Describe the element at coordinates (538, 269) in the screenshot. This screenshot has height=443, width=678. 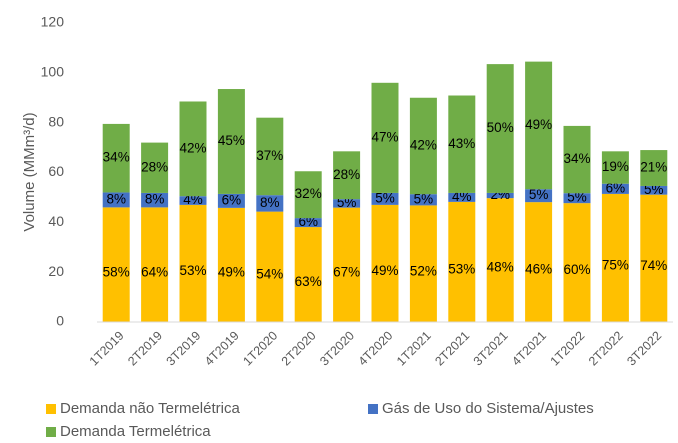
I see `data-label: 46%` at that location.